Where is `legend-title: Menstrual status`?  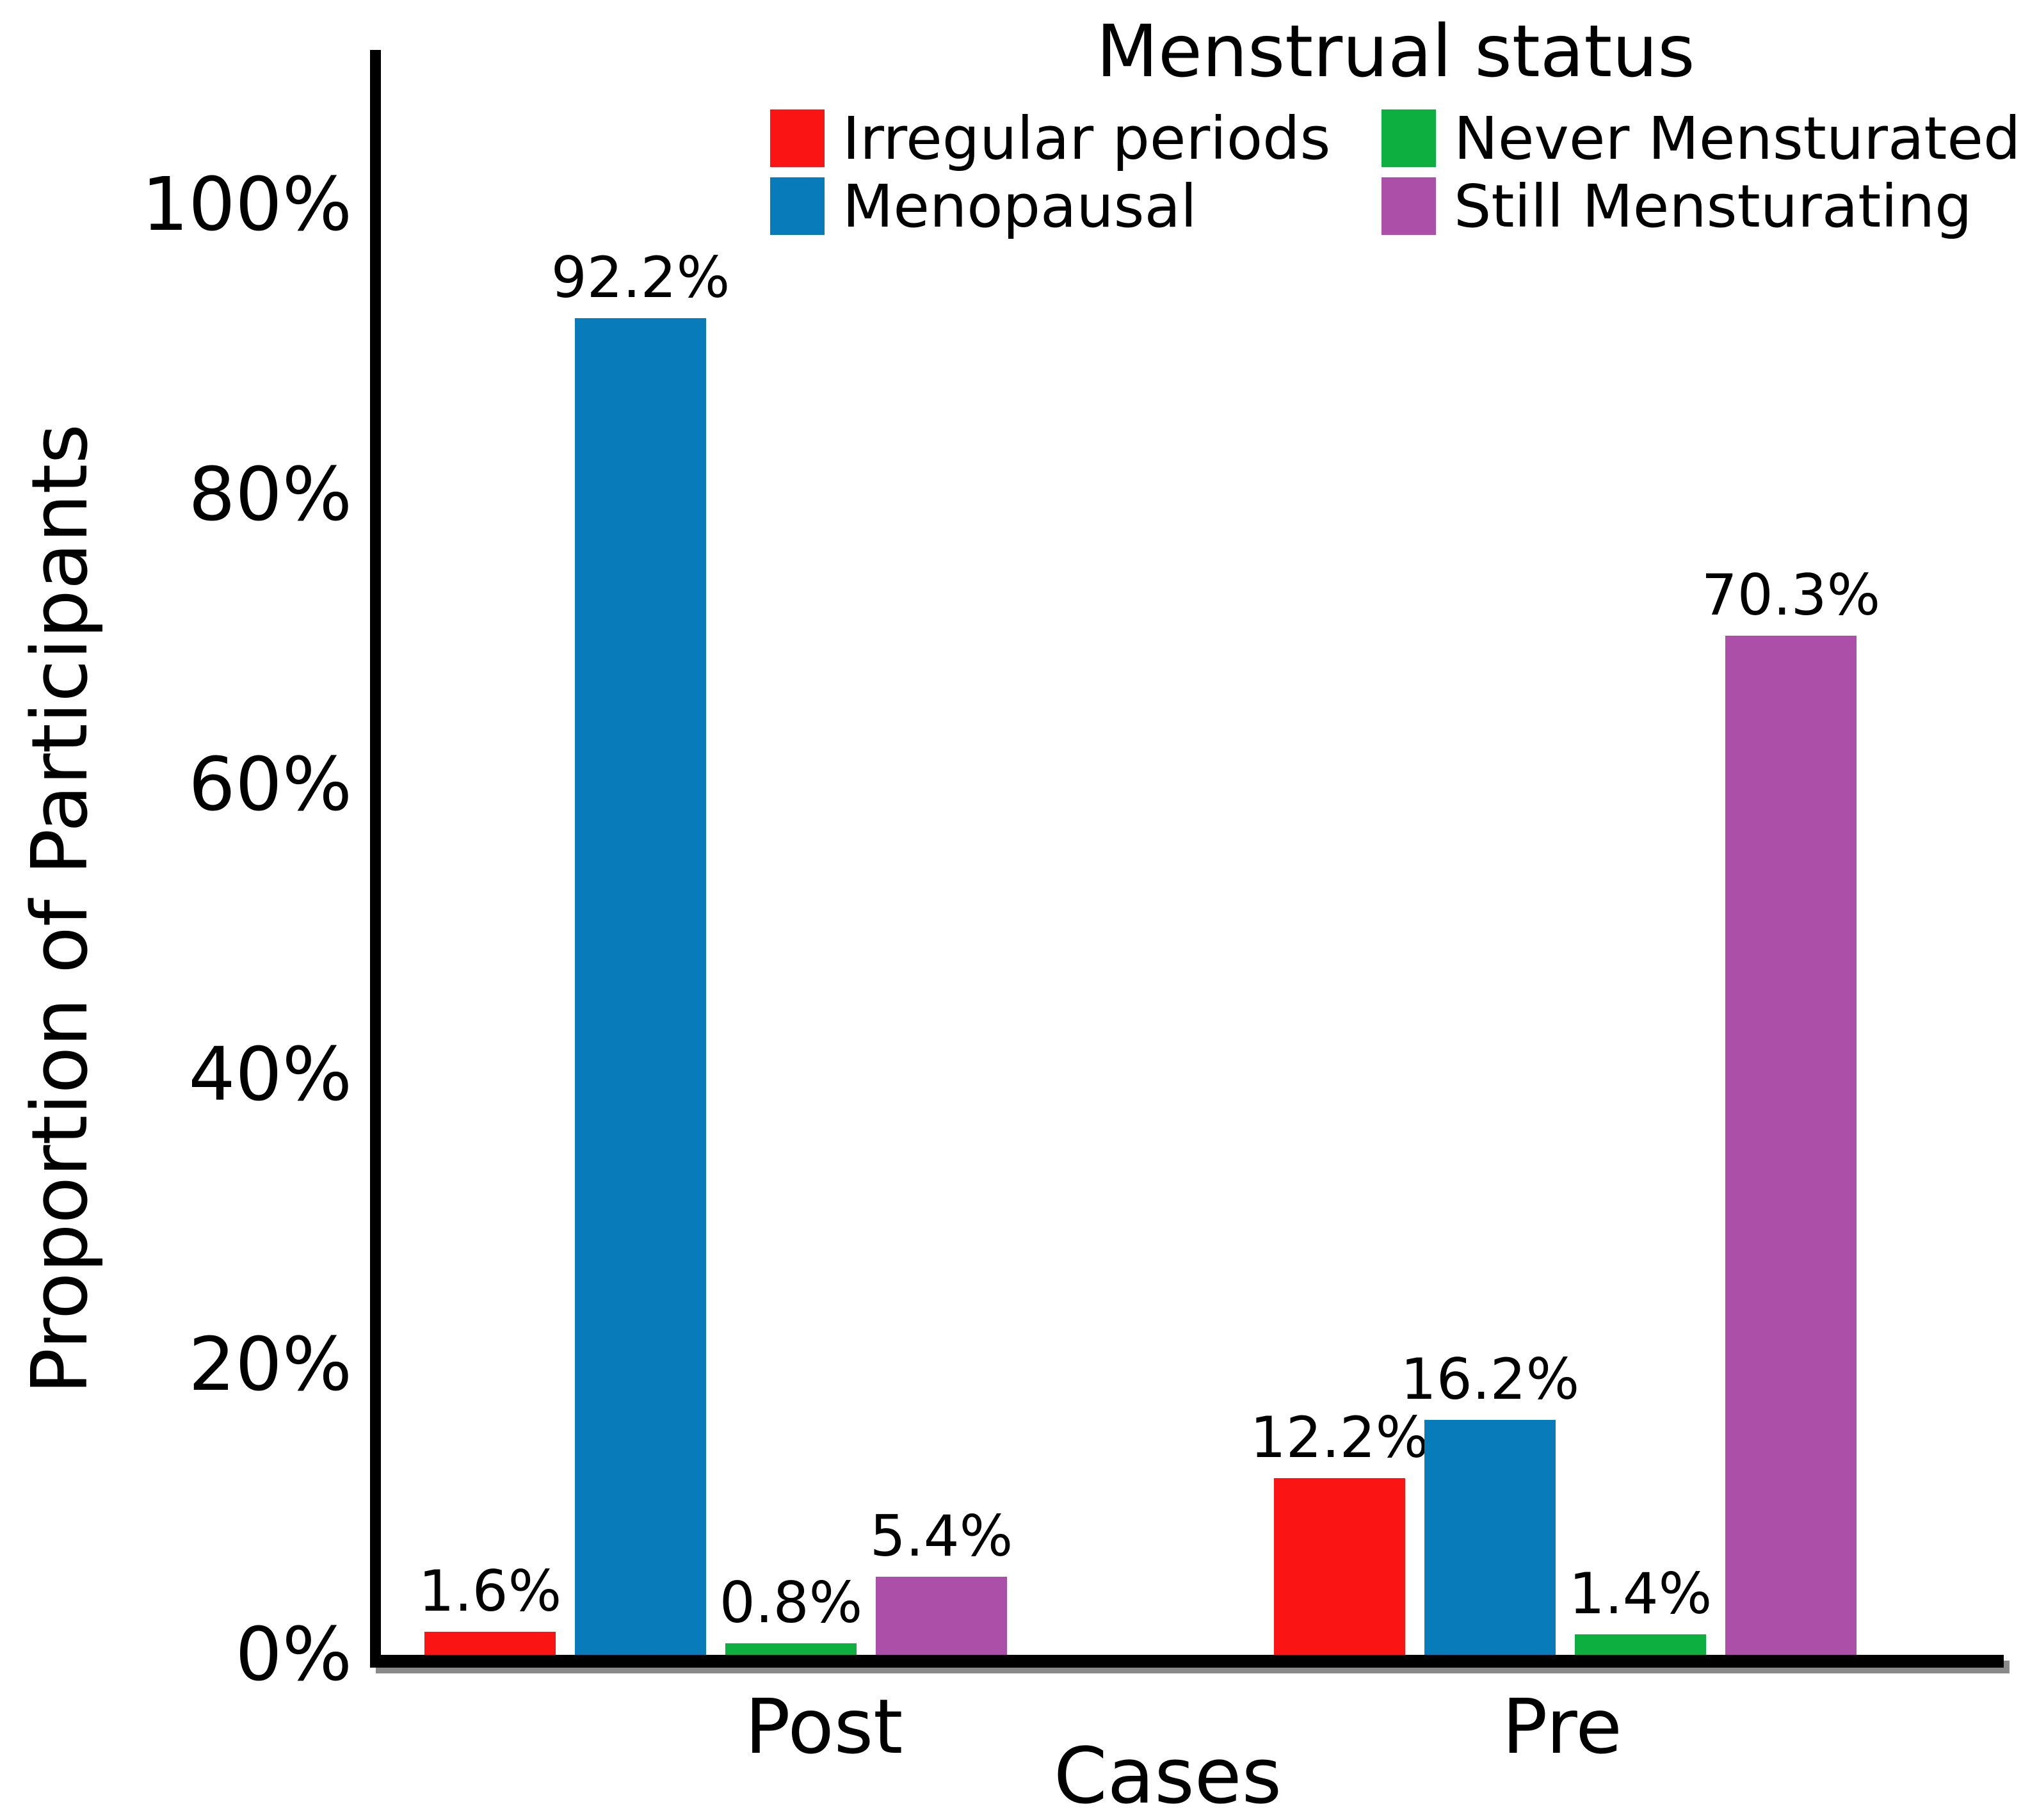 legend-title: Menstrual status is located at coordinates (1395, 51).